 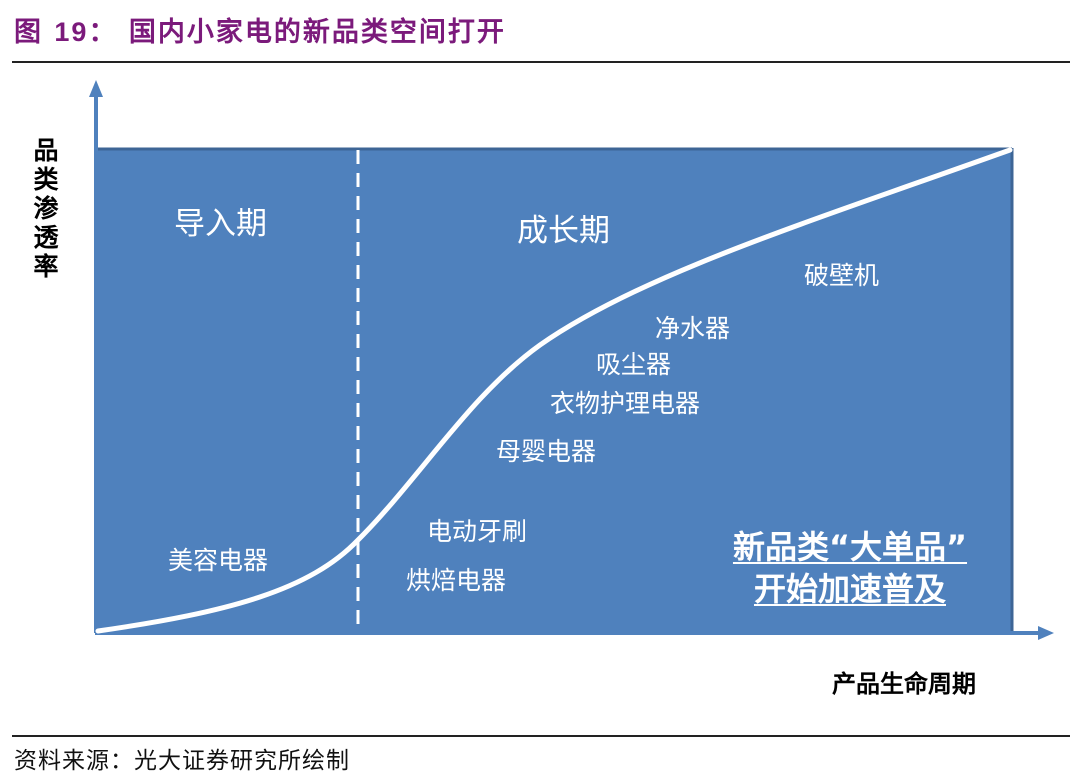 What do you see at coordinates (182, 761) in the screenshot?
I see `source-note: 资料来源：光大证券研究所绘制` at bounding box center [182, 761].